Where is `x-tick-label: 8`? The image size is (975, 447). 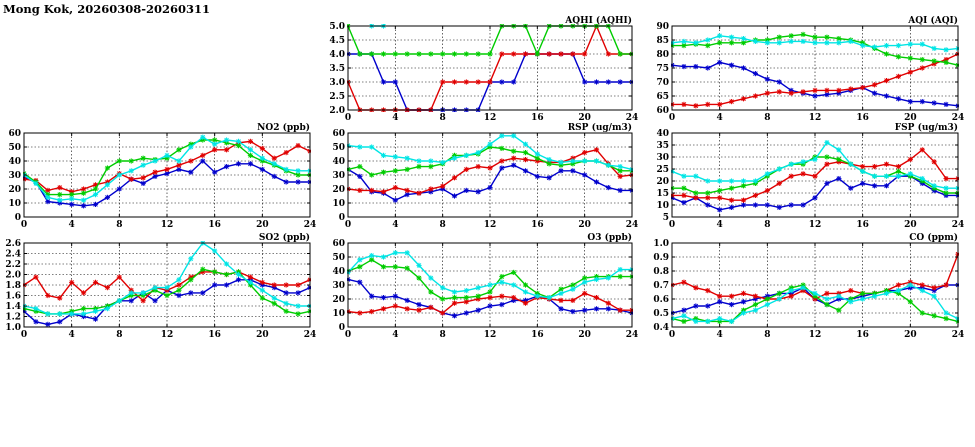
x-tick-label: 8 is located at coordinates (443, 335).